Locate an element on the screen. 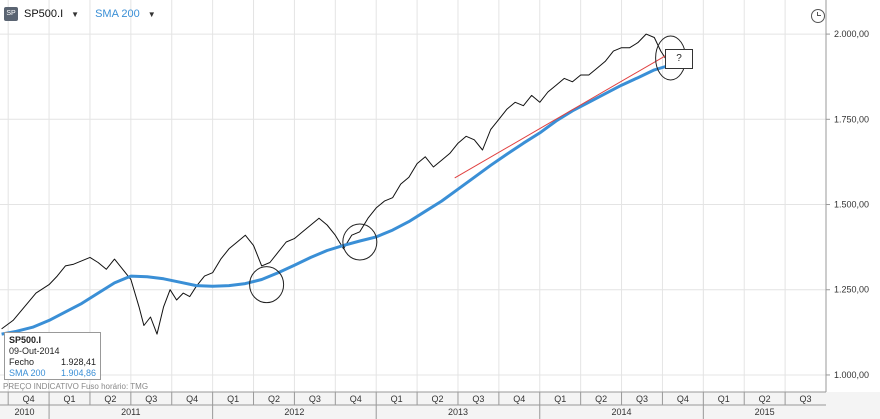 This screenshot has width=880, height=419. symbol-dropdown-arrow-icon: ▼ is located at coordinates (75, 14).